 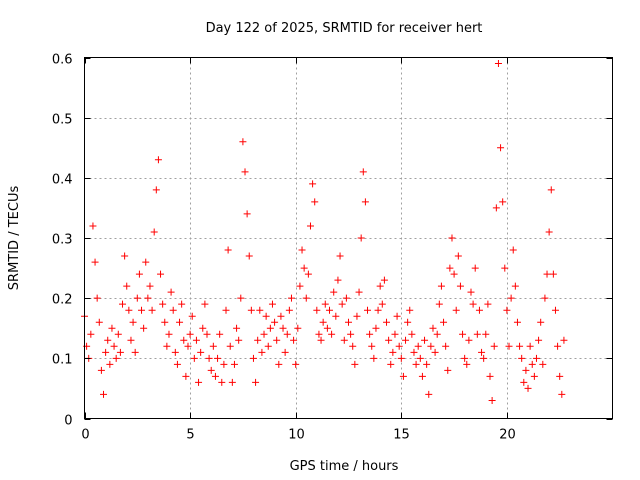 What do you see at coordinates (62, 60) in the screenshot?
I see `y-tick-label: 0.6` at bounding box center [62, 60].